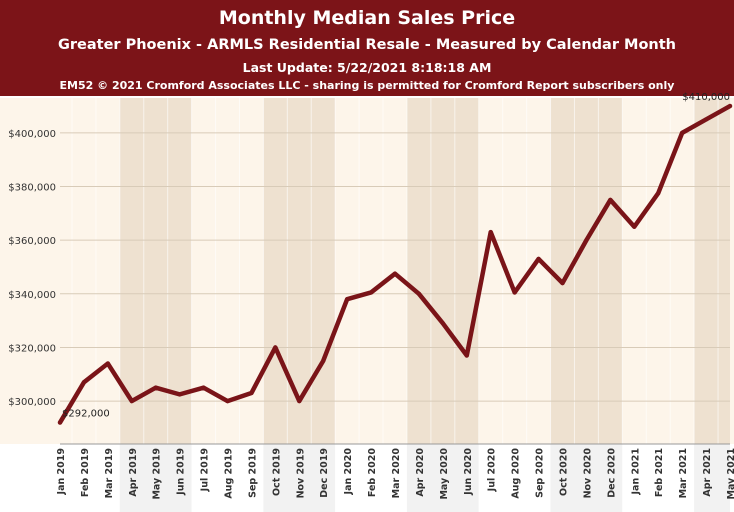  What do you see at coordinates (706, 97) in the screenshot?
I see `data-label: $410,000` at bounding box center [706, 97].